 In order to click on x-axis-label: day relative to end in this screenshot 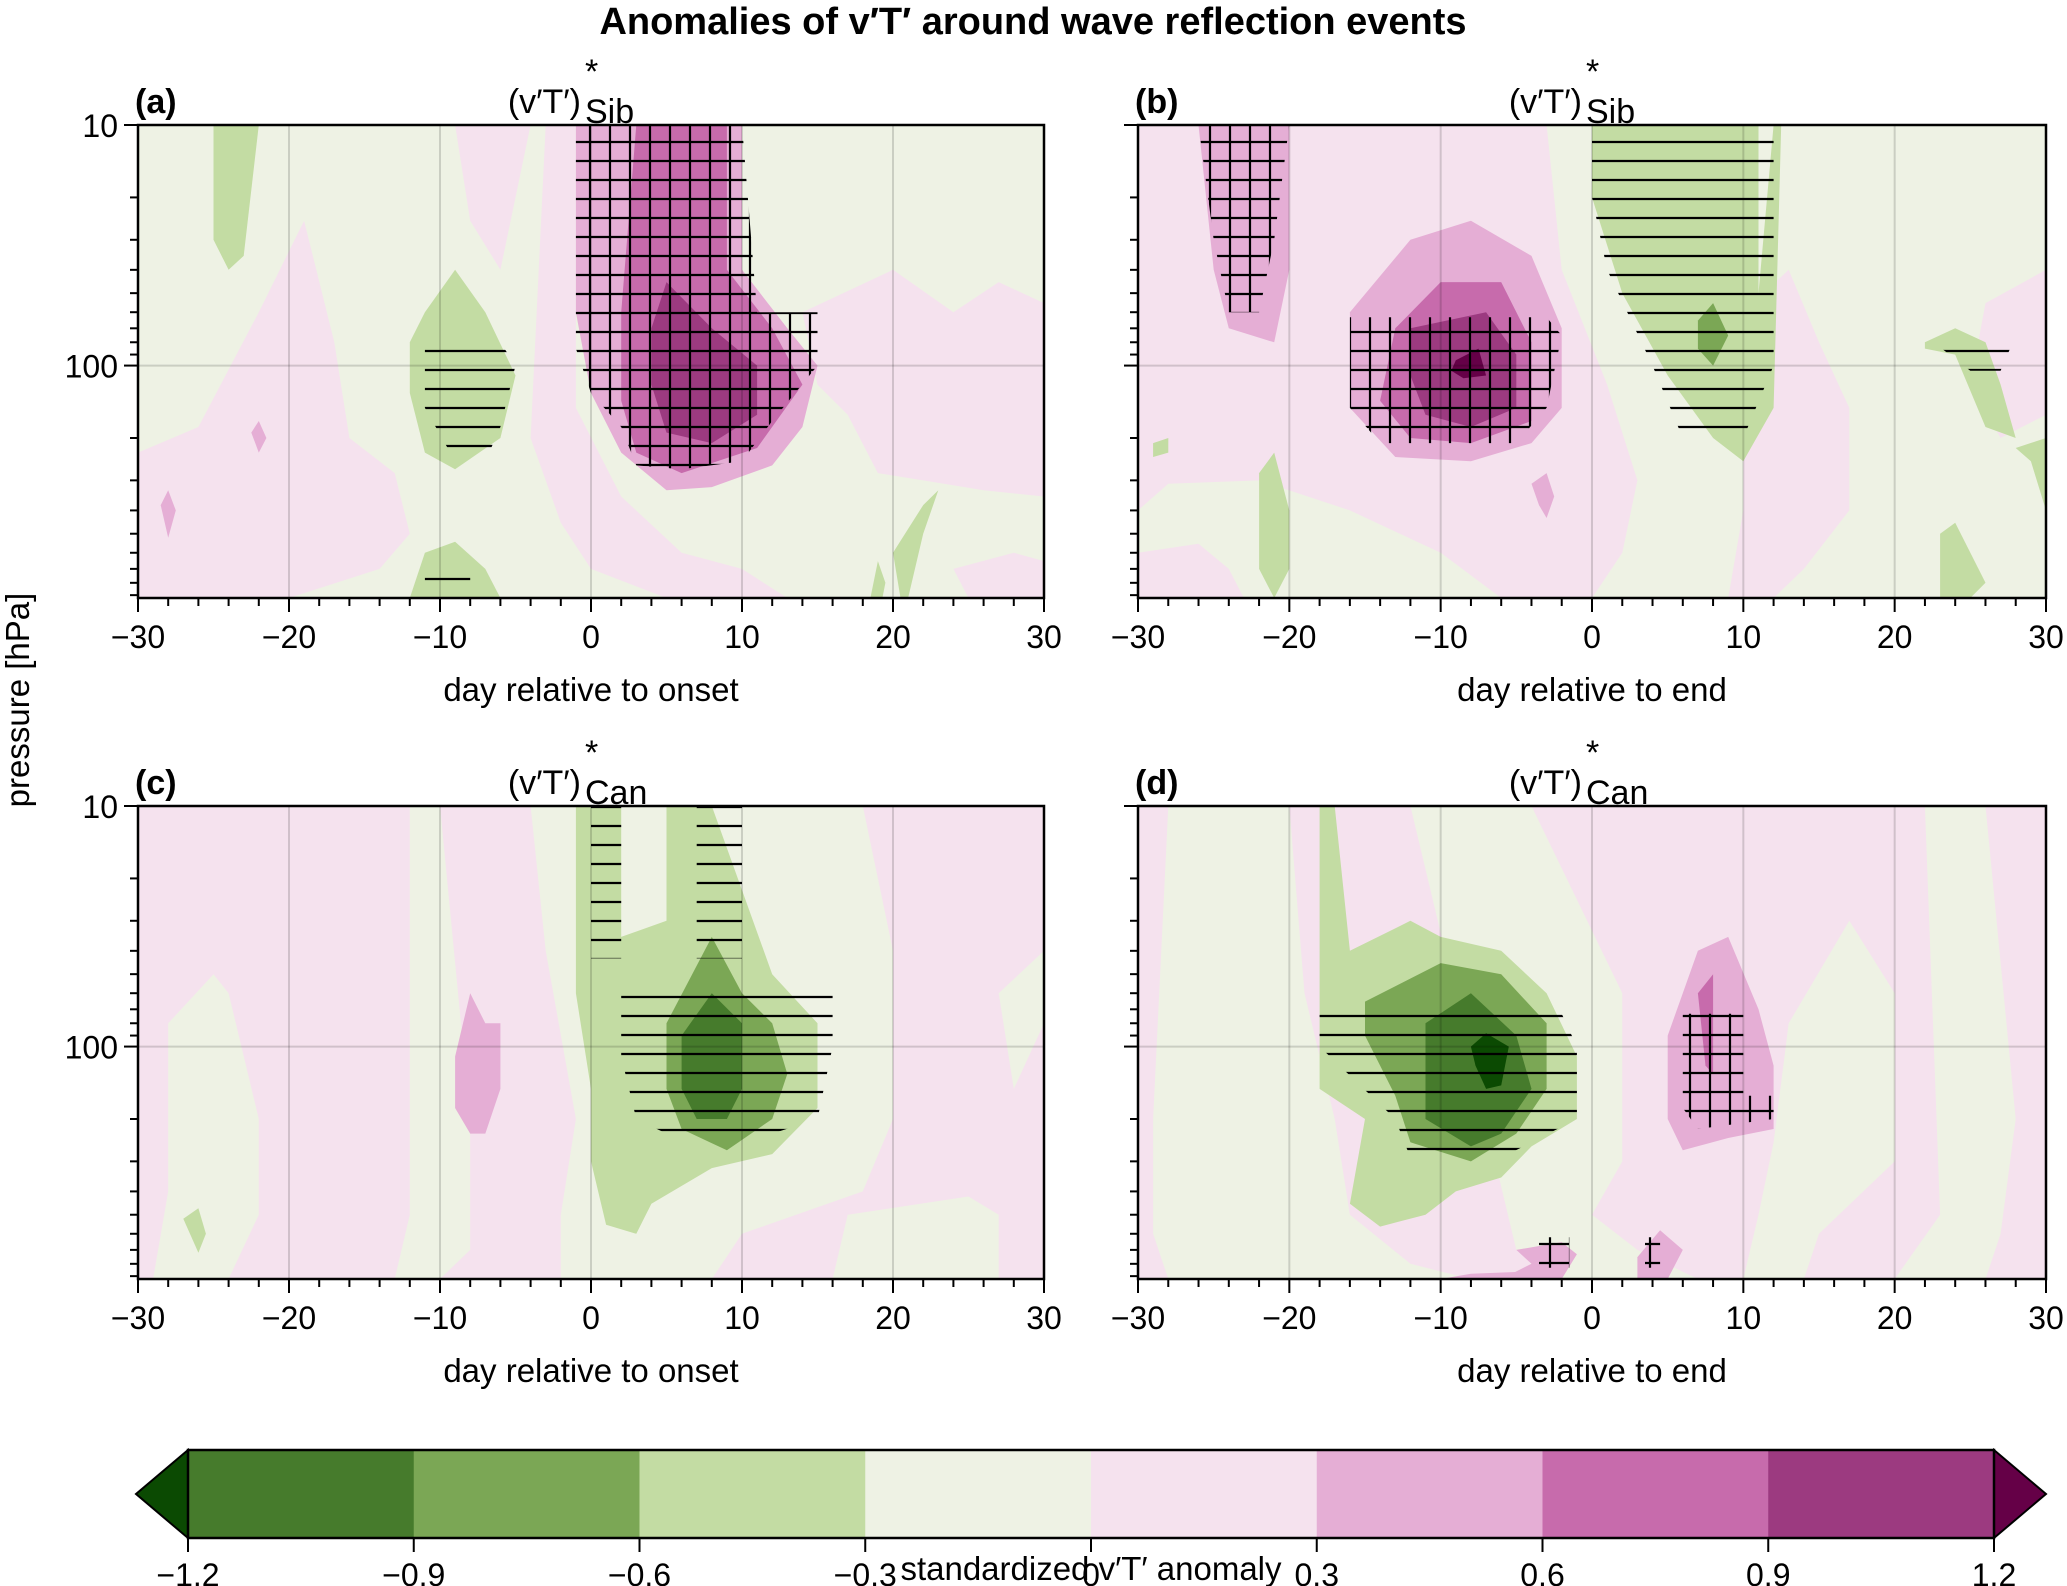, I will do `click(1592, 689)`.